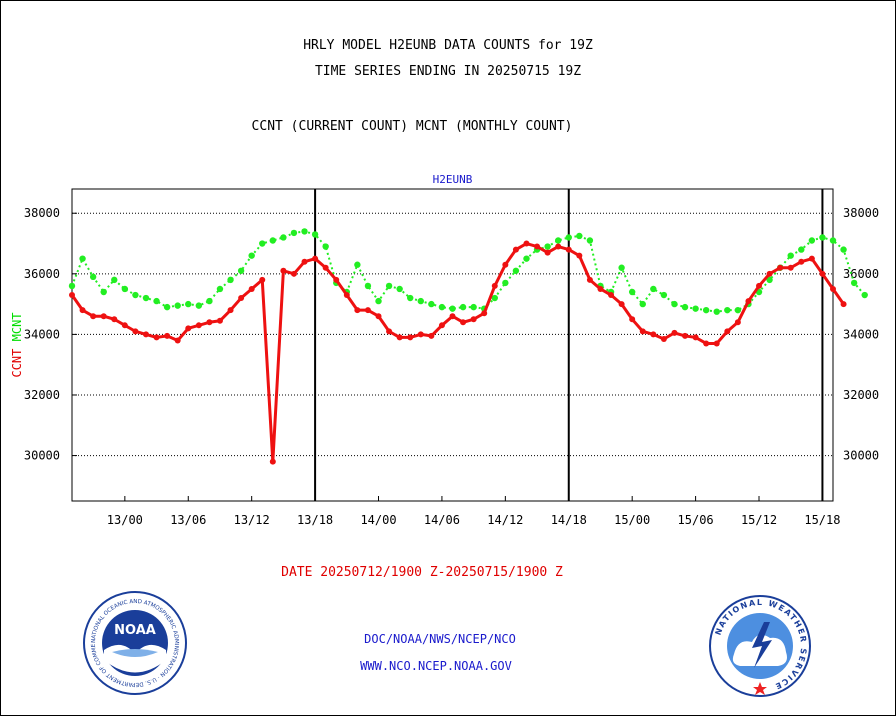  Describe the element at coordinates (861, 274) in the screenshot. I see `y-tick-label-right: 36000` at that location.